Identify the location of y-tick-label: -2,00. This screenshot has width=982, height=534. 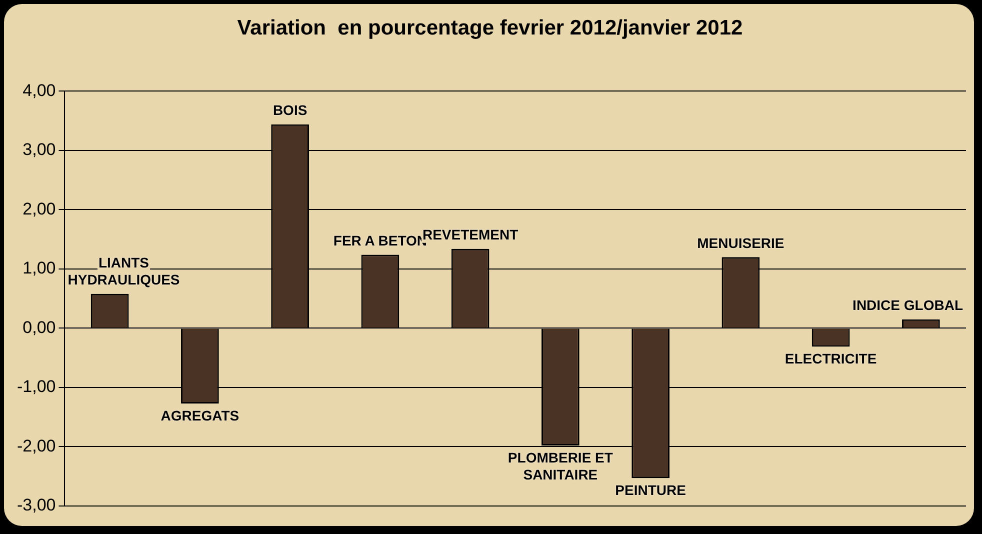
(36, 446).